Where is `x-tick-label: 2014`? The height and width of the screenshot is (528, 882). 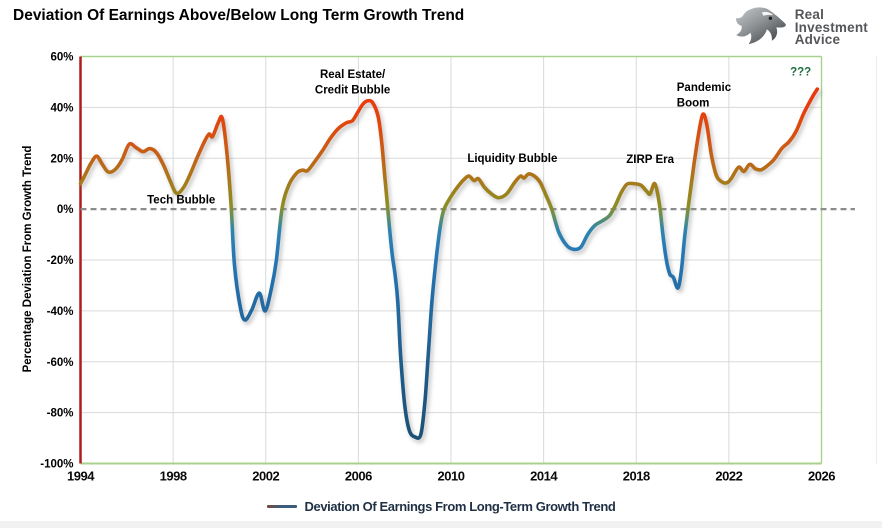 x-tick-label: 2014 is located at coordinates (544, 476).